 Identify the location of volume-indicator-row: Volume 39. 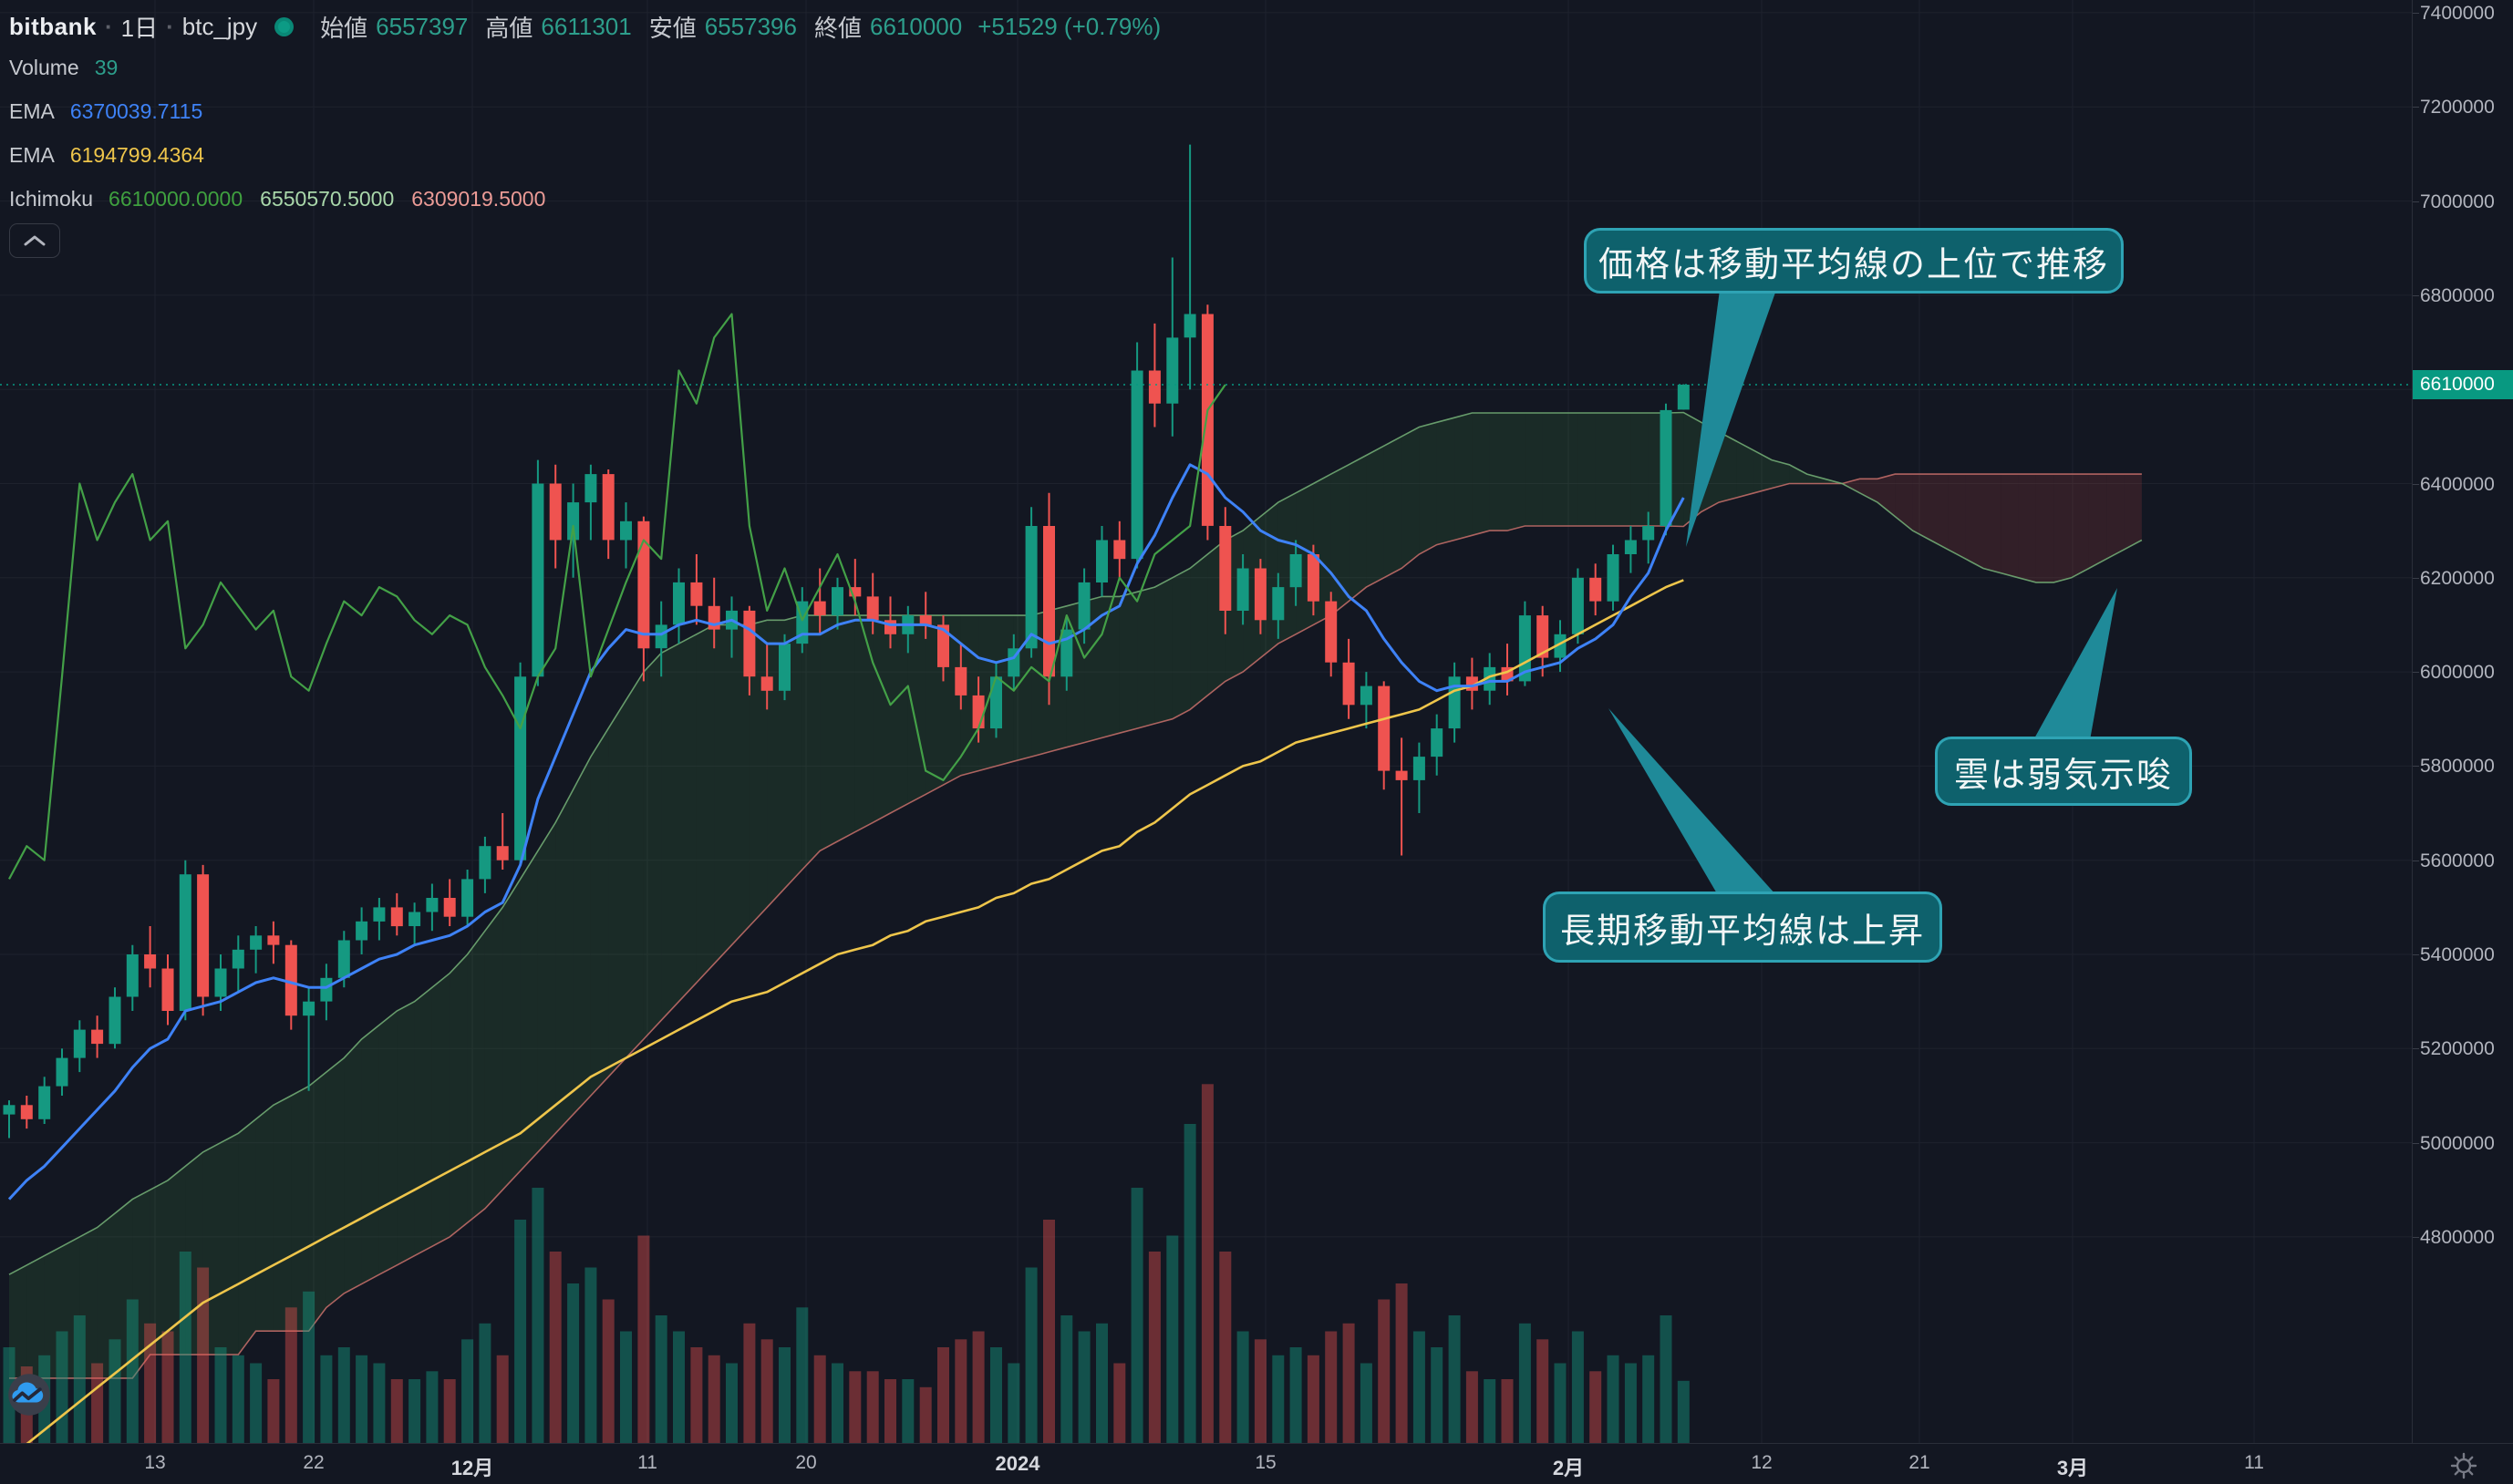
(585, 67).